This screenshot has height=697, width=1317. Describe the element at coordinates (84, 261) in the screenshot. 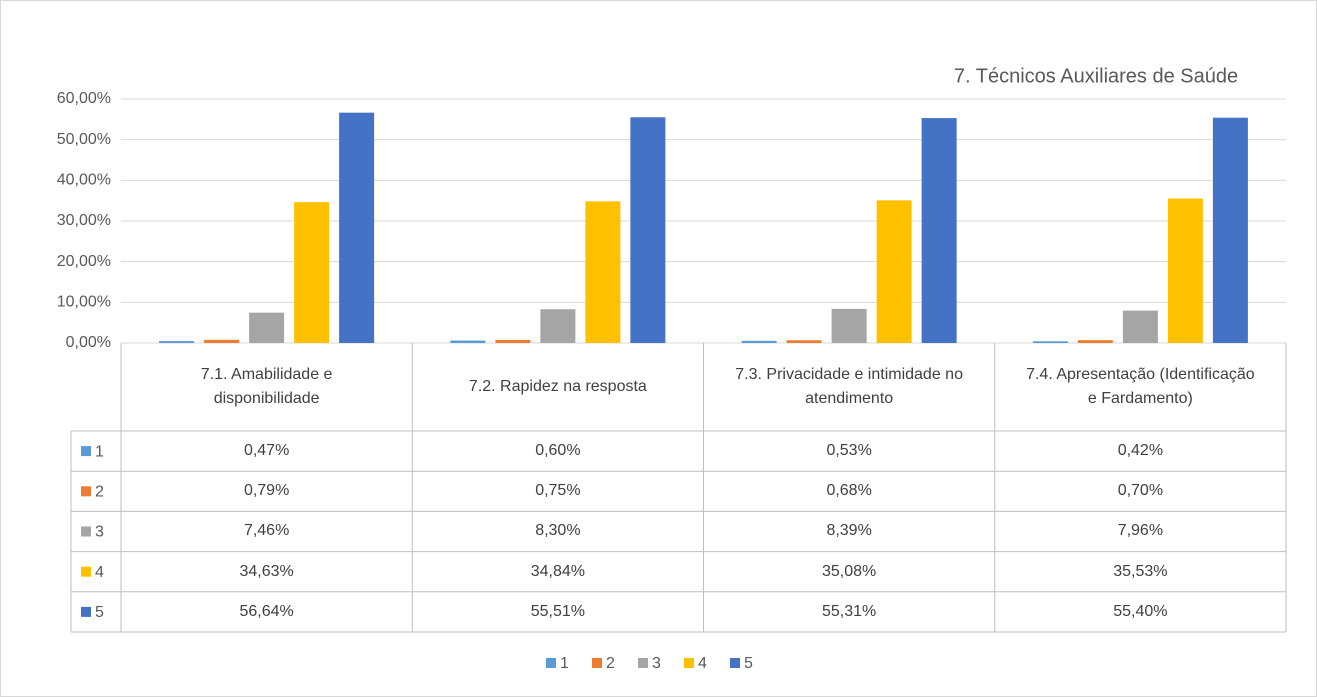

I see `y-tick-label: 20,00%` at that location.